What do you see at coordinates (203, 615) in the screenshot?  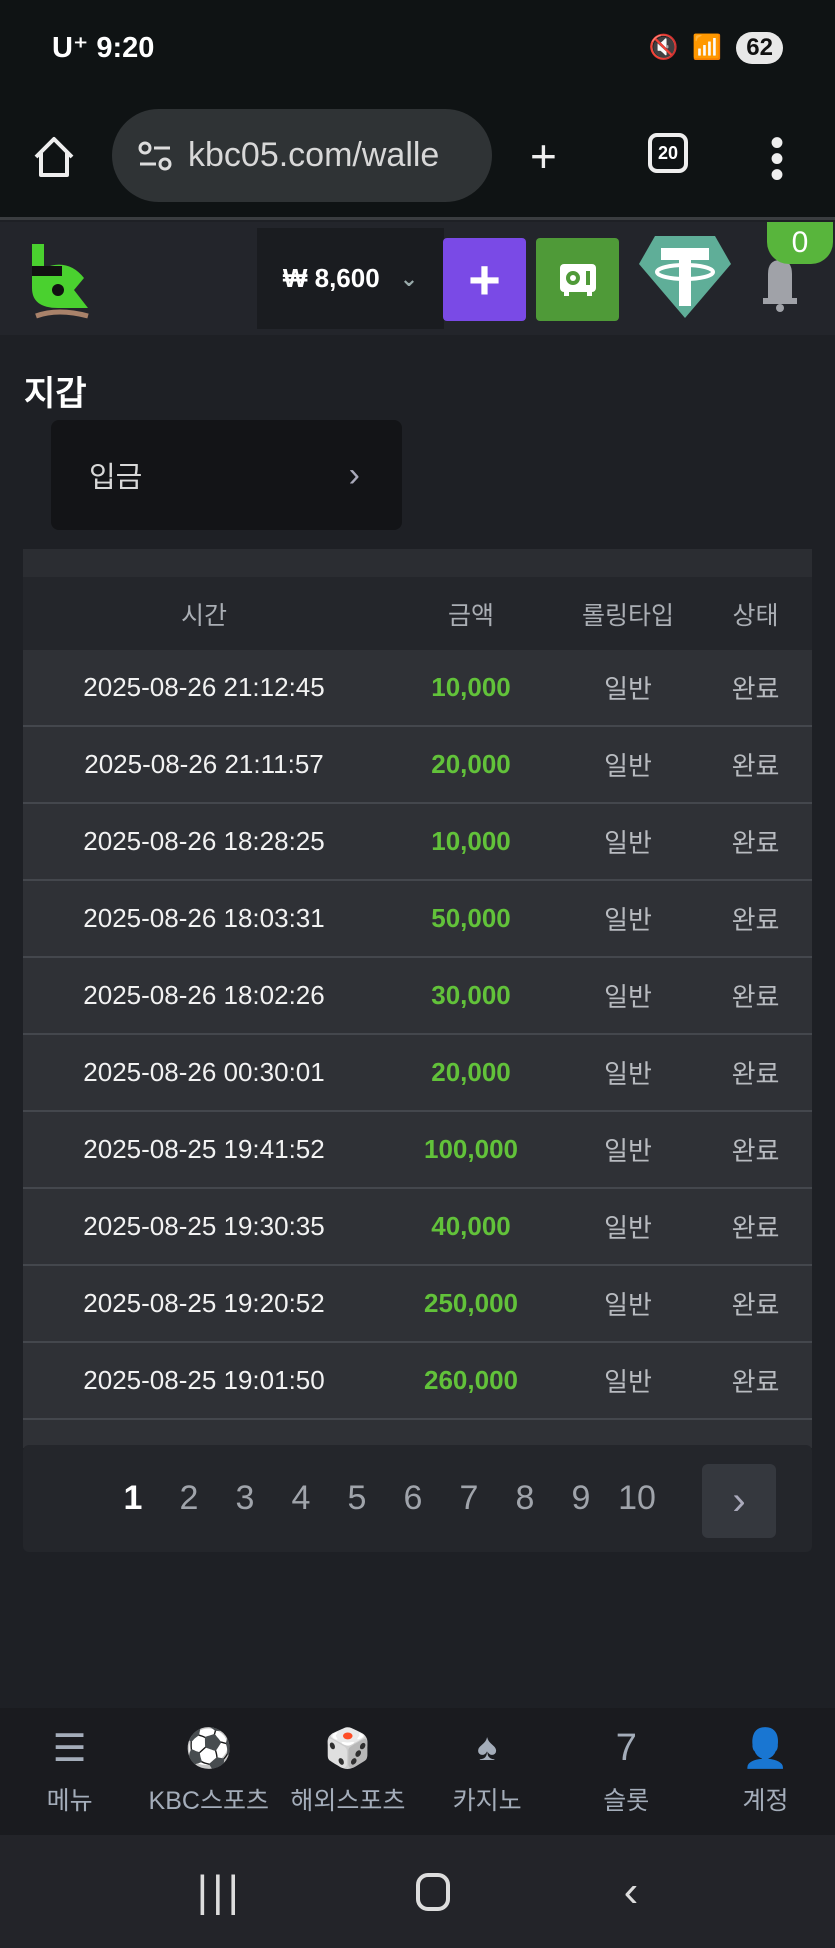 I see `column-time: 시간` at bounding box center [203, 615].